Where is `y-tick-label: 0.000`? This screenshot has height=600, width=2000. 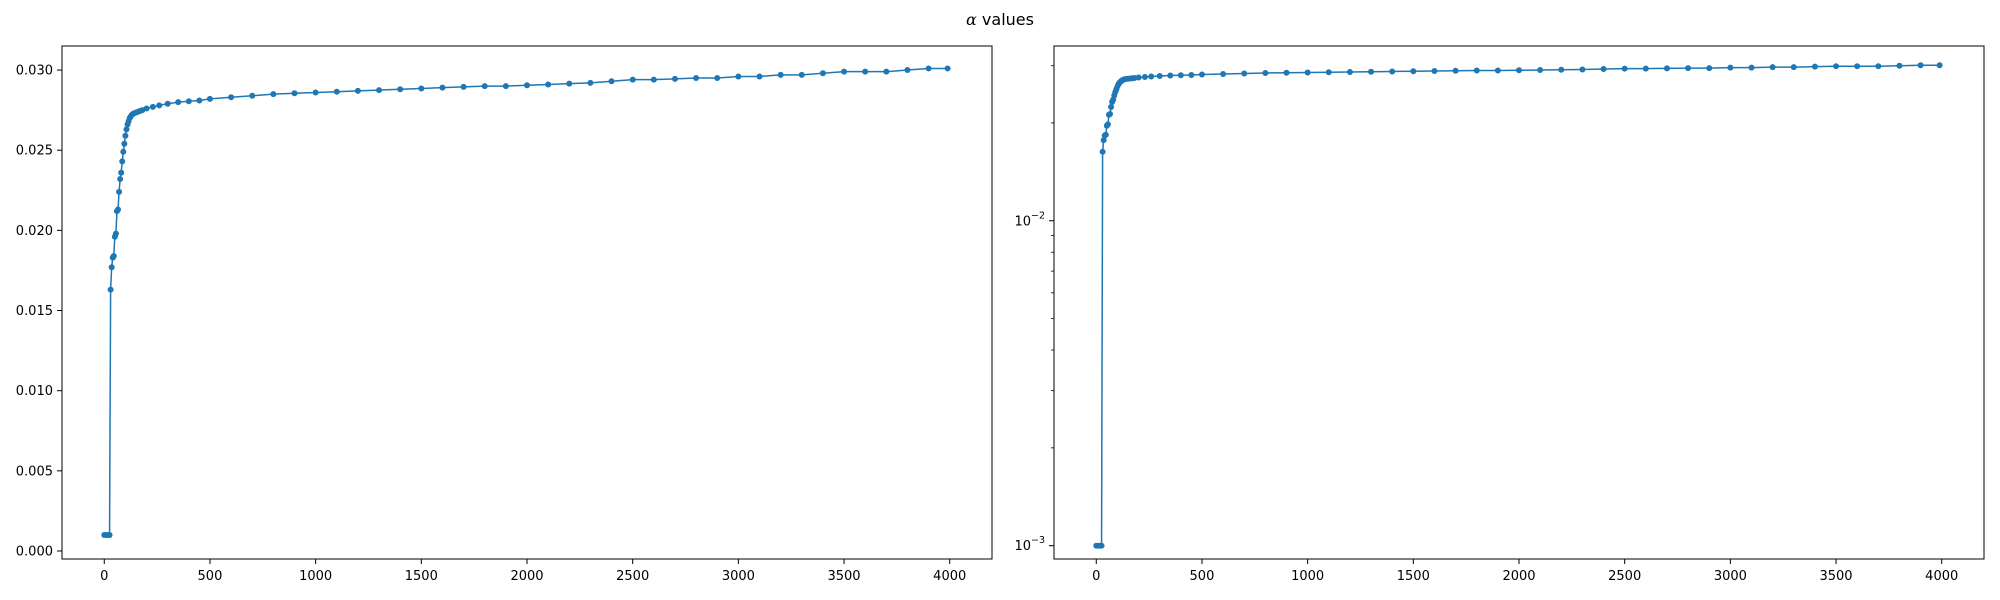
y-tick-label: 0.000 is located at coordinates (34, 551).